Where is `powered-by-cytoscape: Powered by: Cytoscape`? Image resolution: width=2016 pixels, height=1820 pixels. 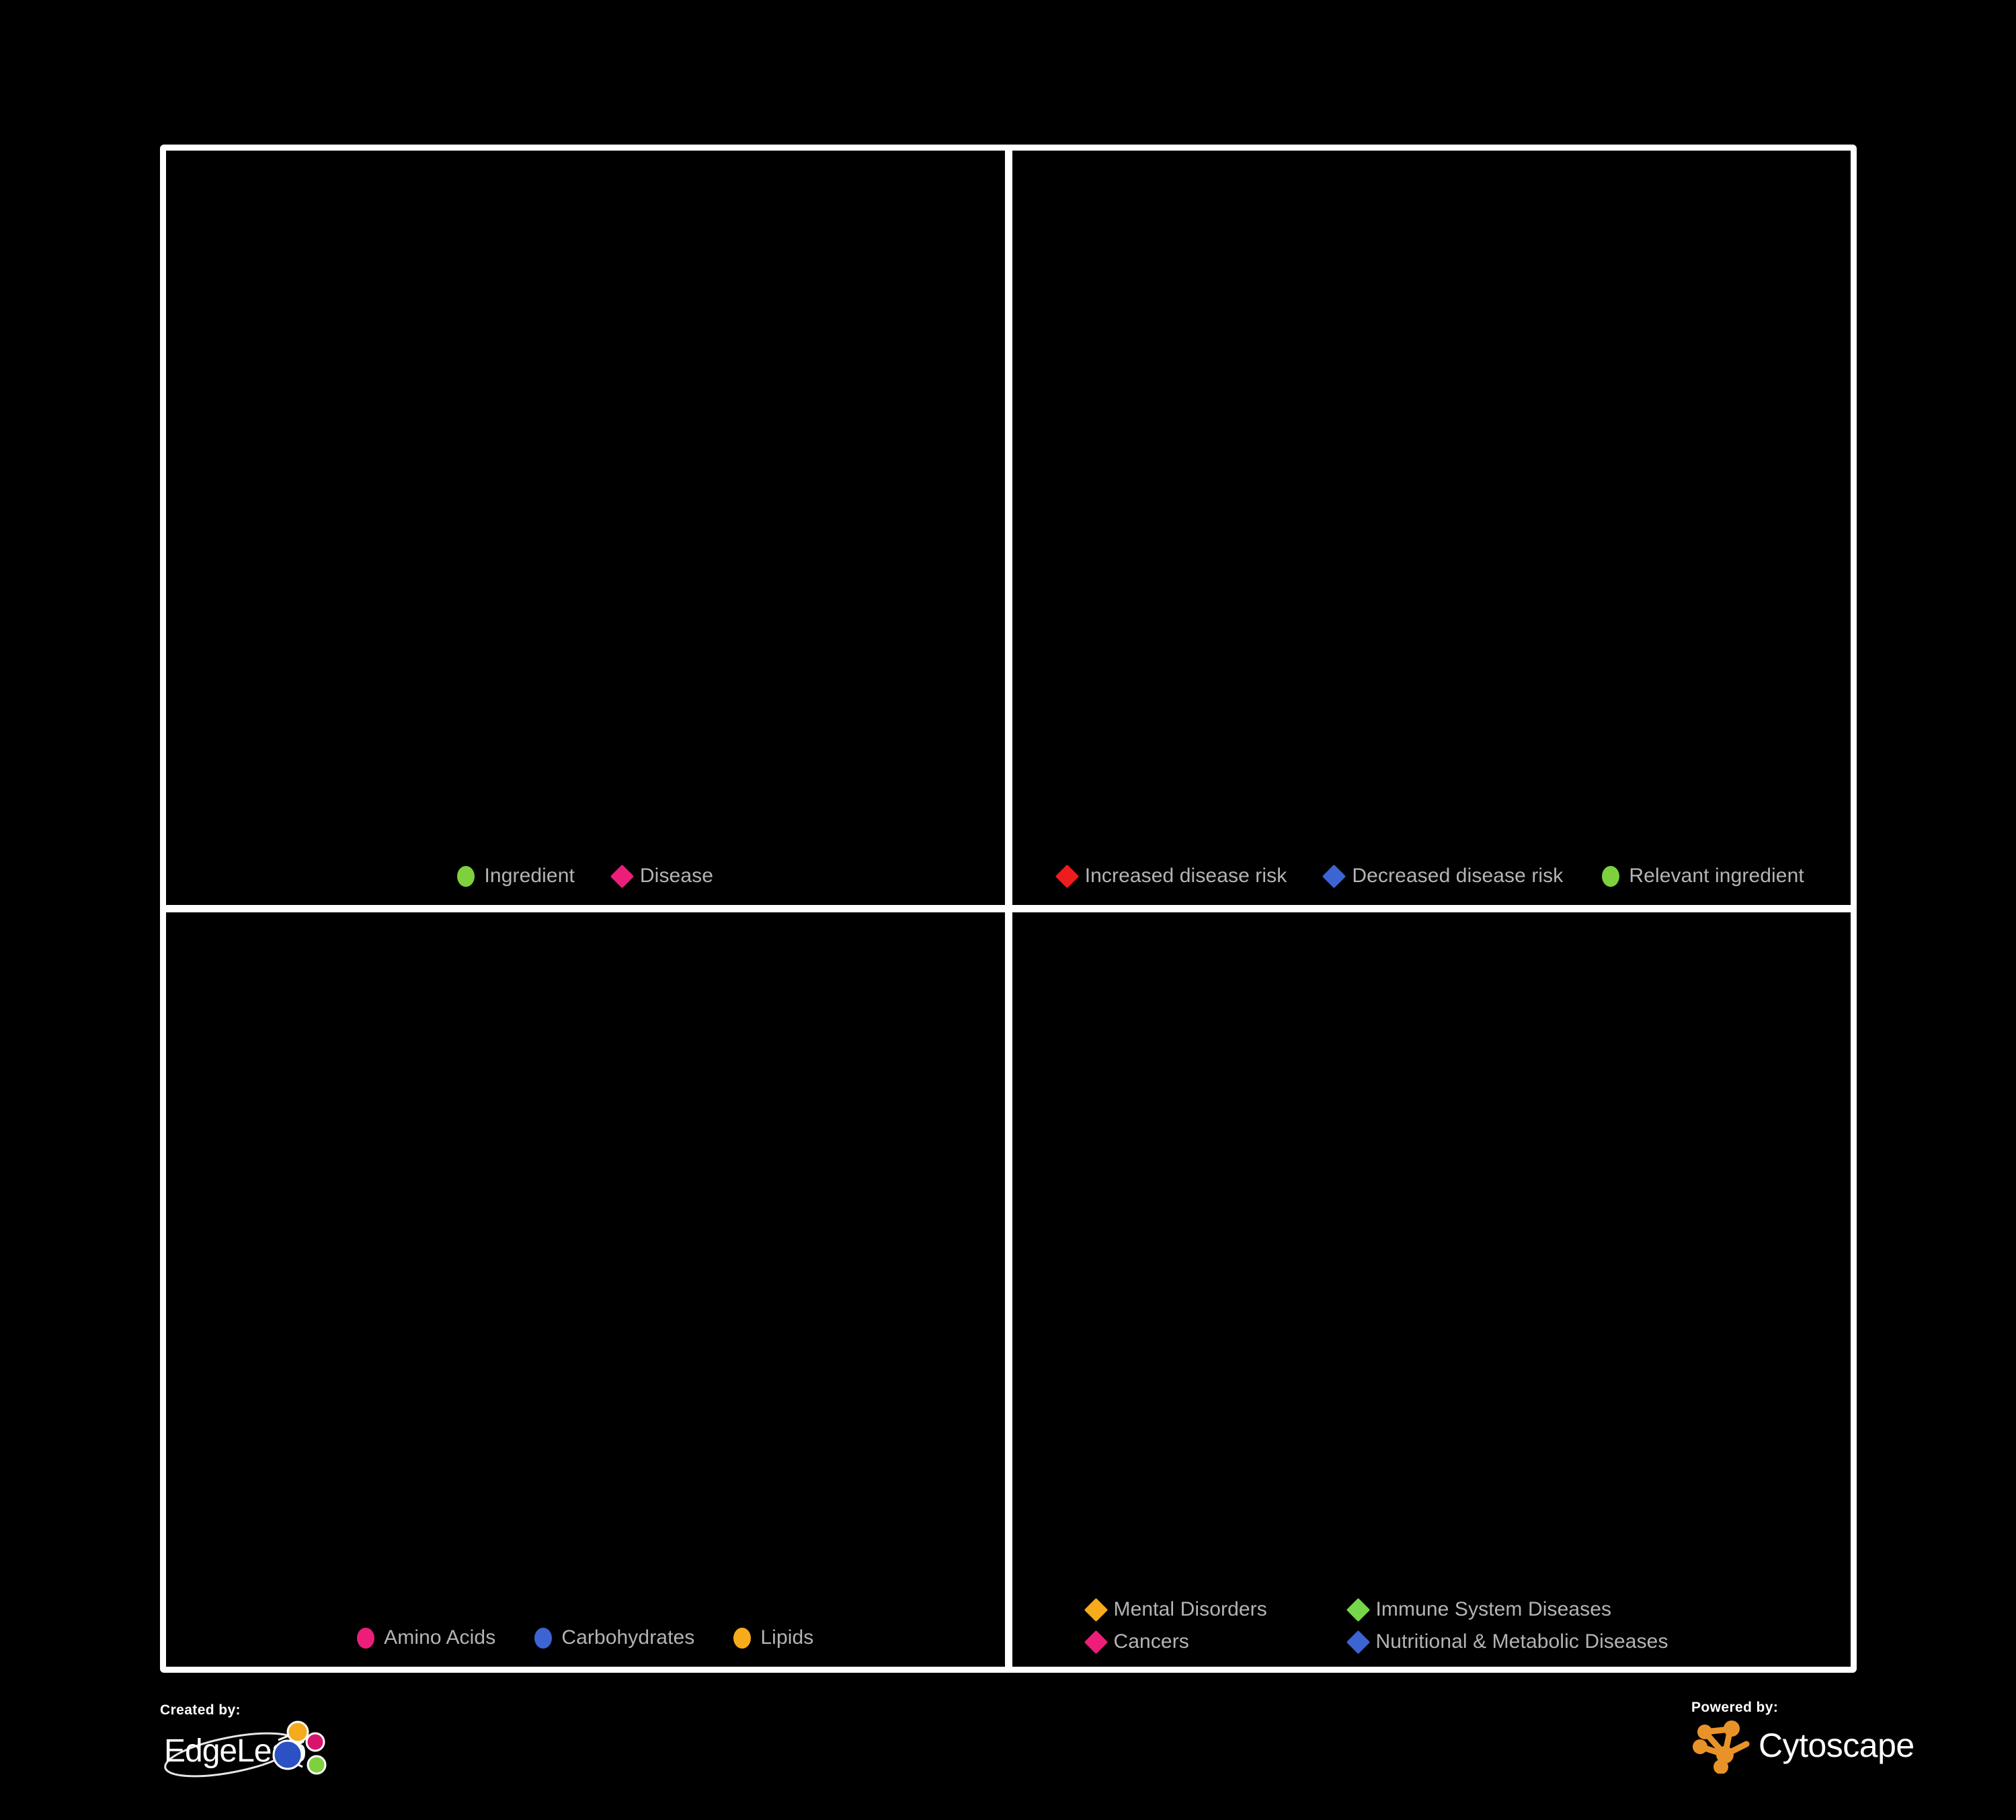 powered-by-cytoscape: Powered by: Cytoscape is located at coordinates (1802, 1737).